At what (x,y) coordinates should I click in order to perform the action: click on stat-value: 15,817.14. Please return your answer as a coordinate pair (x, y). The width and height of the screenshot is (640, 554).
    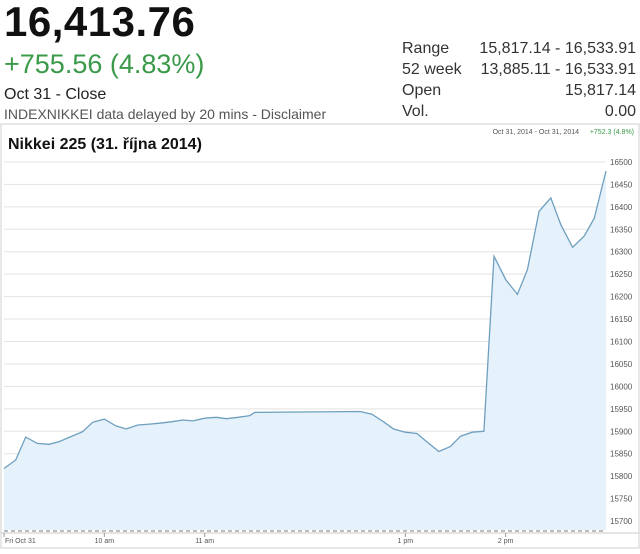
    Looking at the image, I should click on (600, 90).